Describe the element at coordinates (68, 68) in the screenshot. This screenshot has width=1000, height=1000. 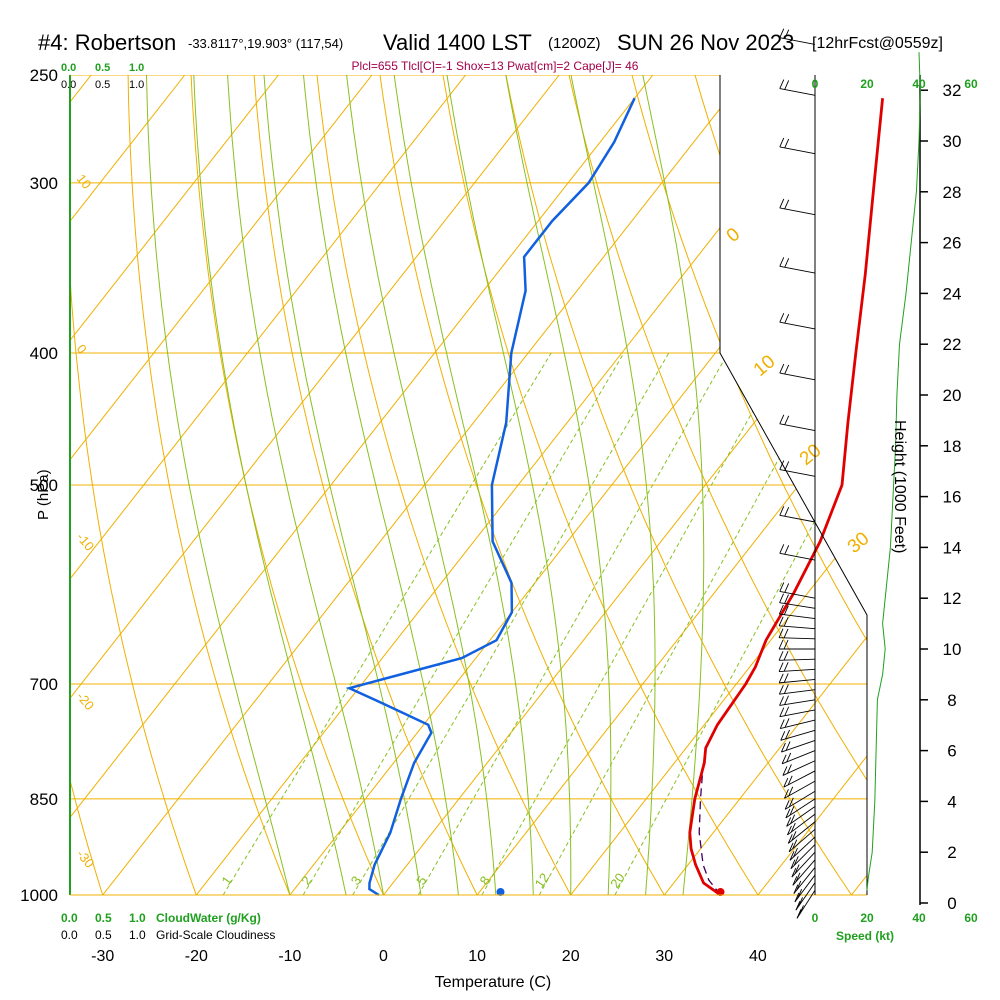
I see `cloud-tick: 0.0` at that location.